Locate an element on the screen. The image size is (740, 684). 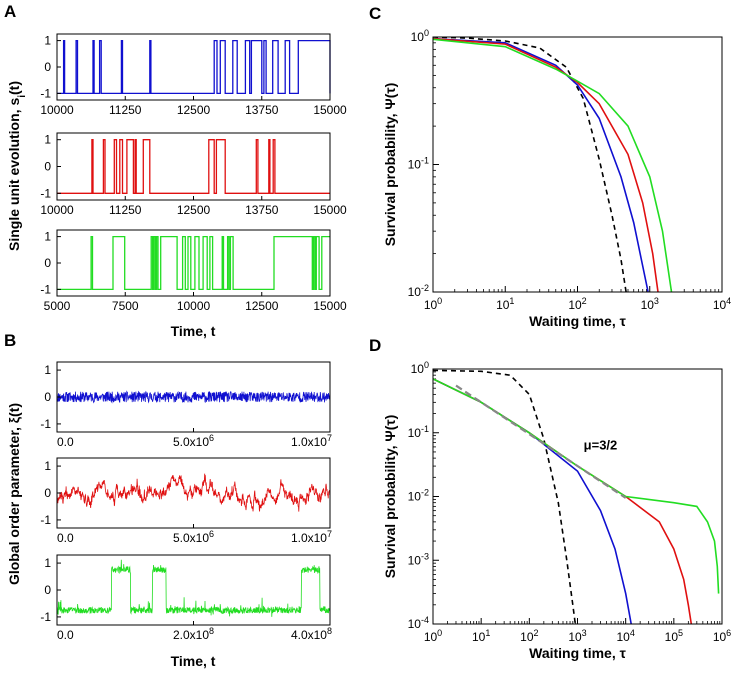
c-xlabel: Waiting time, τ is located at coordinates (577, 321).